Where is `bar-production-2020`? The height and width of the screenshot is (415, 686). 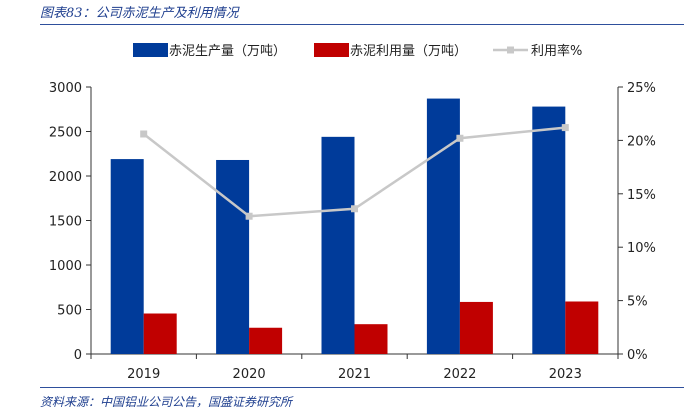 bar-production-2020 is located at coordinates (233, 256).